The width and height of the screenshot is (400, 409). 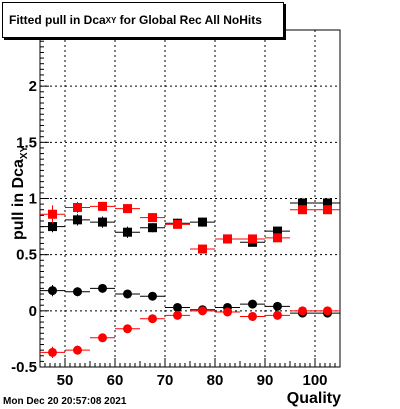 What do you see at coordinates (65, 380) in the screenshot?
I see `x-tick-label: 50` at bounding box center [65, 380].